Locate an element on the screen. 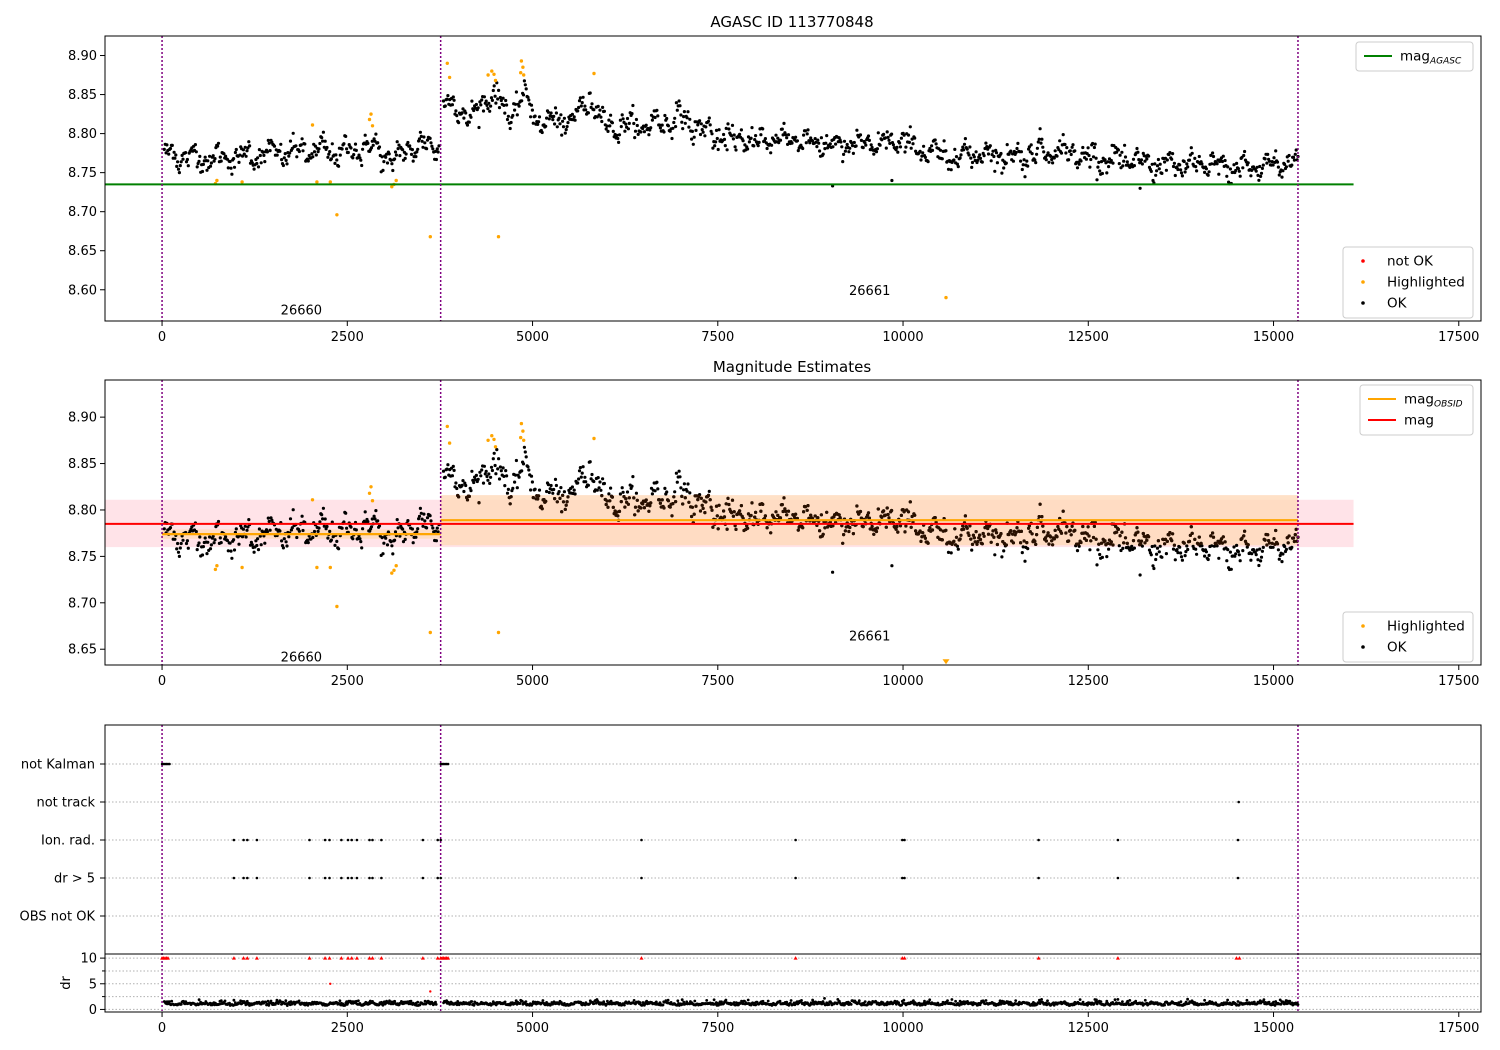 This screenshot has height=1050, width=1500. agasc-legend-bottom-label-main-0: not OK is located at coordinates (1410, 262).